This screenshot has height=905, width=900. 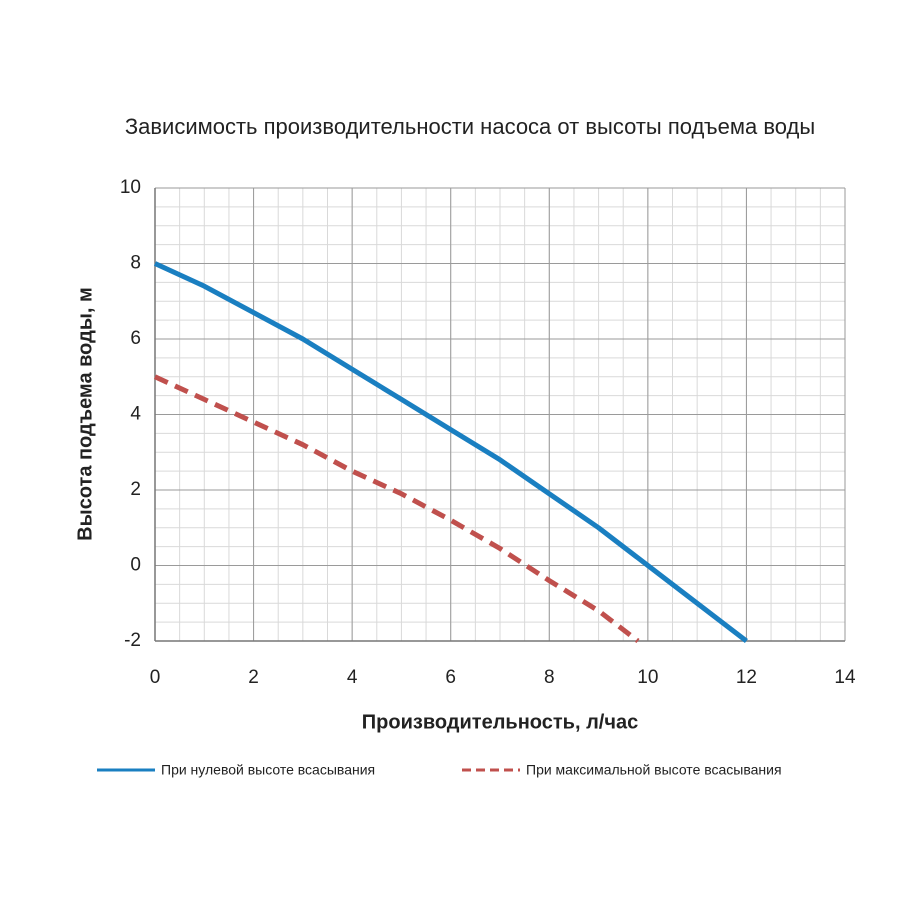 What do you see at coordinates (746, 677) in the screenshot?
I see `x-tick-label: 12` at bounding box center [746, 677].